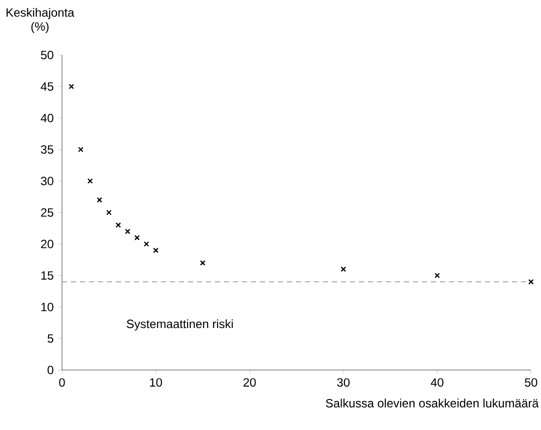  I want to click on y-tick-label: 40, so click(47, 118).